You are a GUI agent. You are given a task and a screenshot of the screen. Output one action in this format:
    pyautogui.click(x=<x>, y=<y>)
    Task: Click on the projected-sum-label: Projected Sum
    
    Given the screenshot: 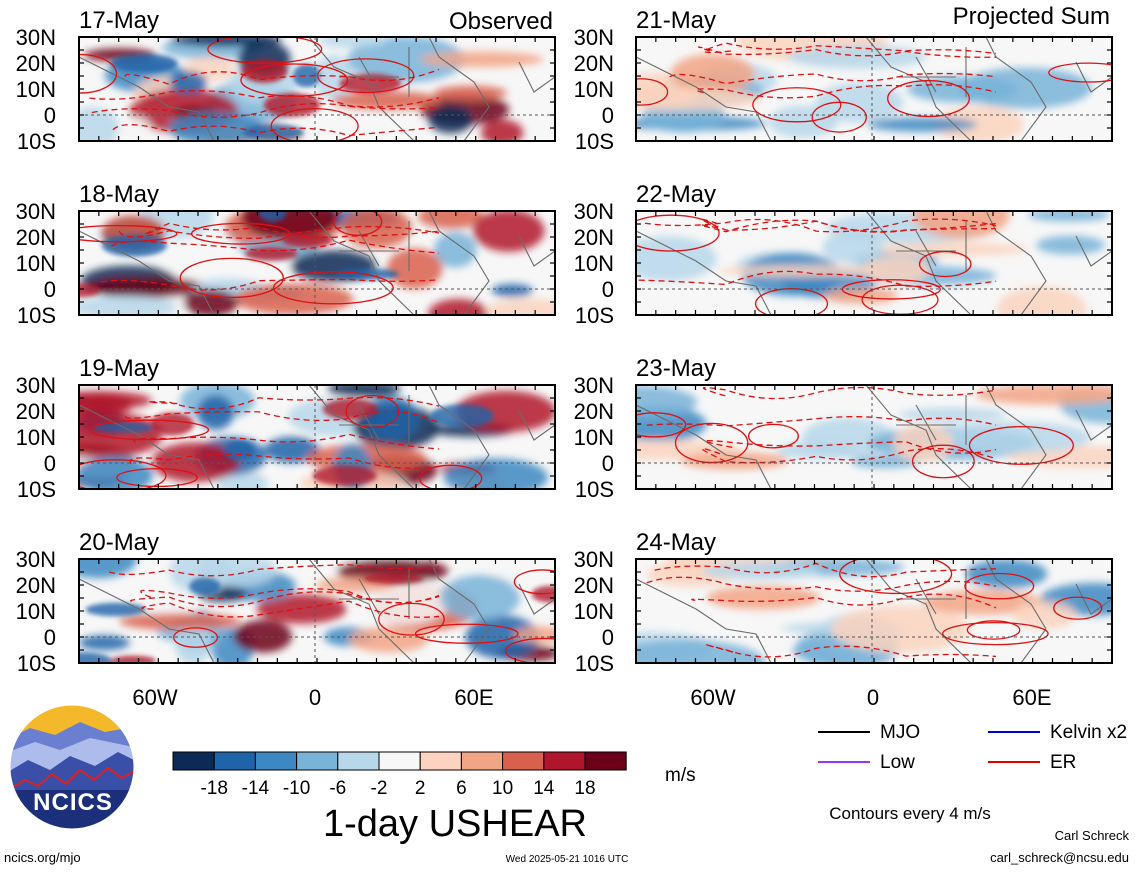 What is the action you would take?
    pyautogui.click(x=1031, y=16)
    